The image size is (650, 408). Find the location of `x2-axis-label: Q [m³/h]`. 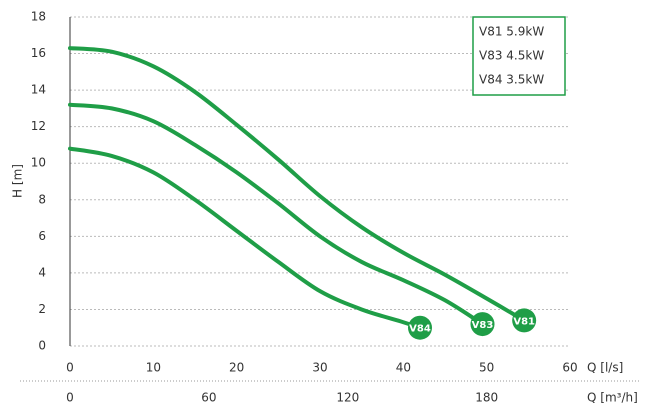

x2-axis-label: Q [m³/h] is located at coordinates (612, 398).